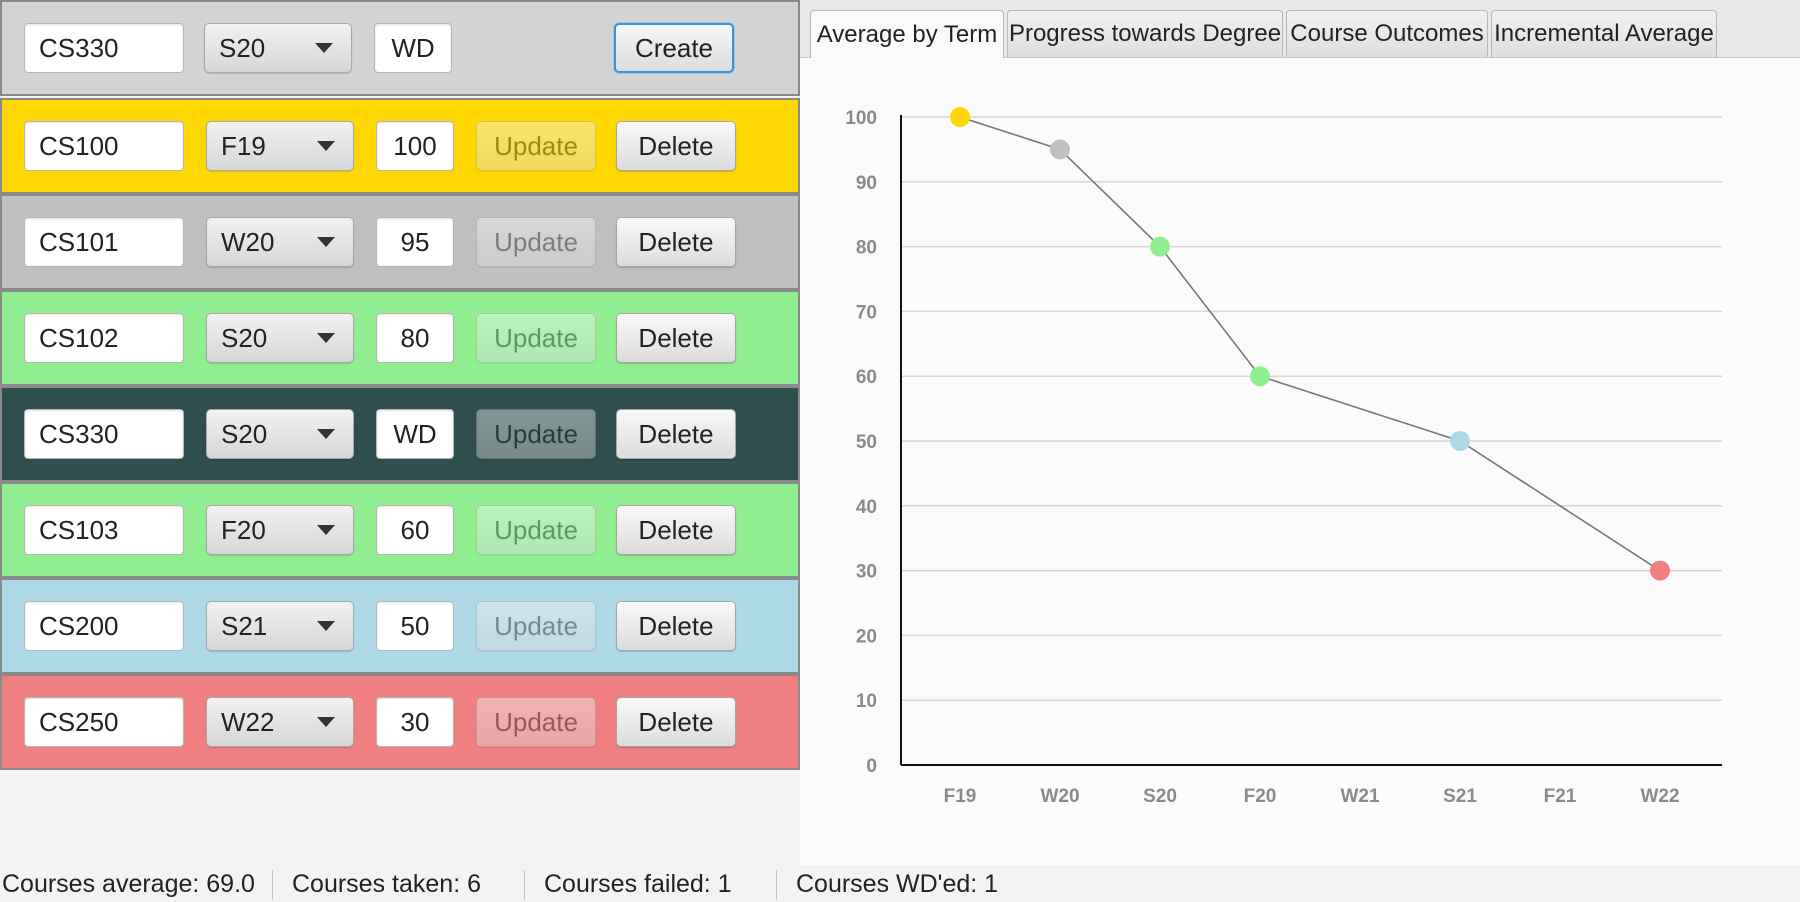  I want to click on y-tick-label: 0, so click(871, 766).